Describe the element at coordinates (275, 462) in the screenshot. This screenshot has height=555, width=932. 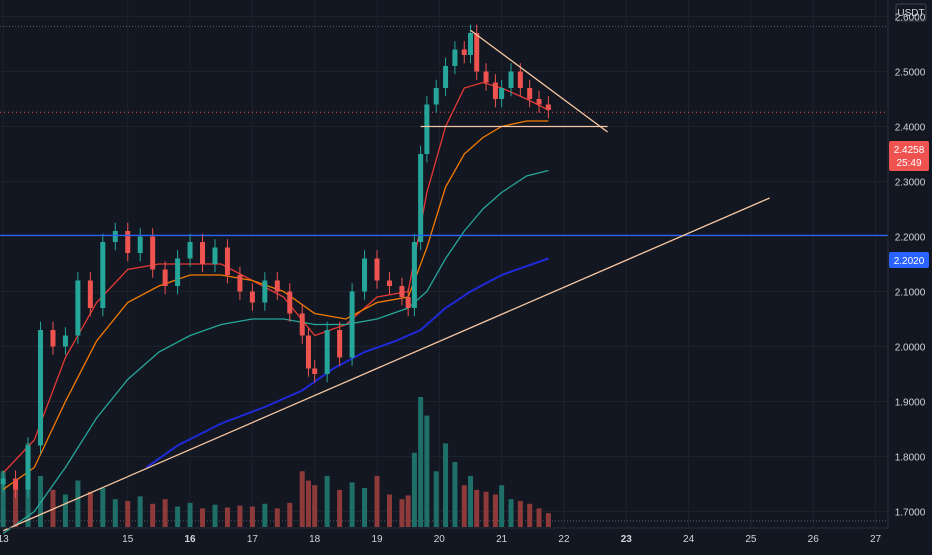
I see `volume-bars` at that location.